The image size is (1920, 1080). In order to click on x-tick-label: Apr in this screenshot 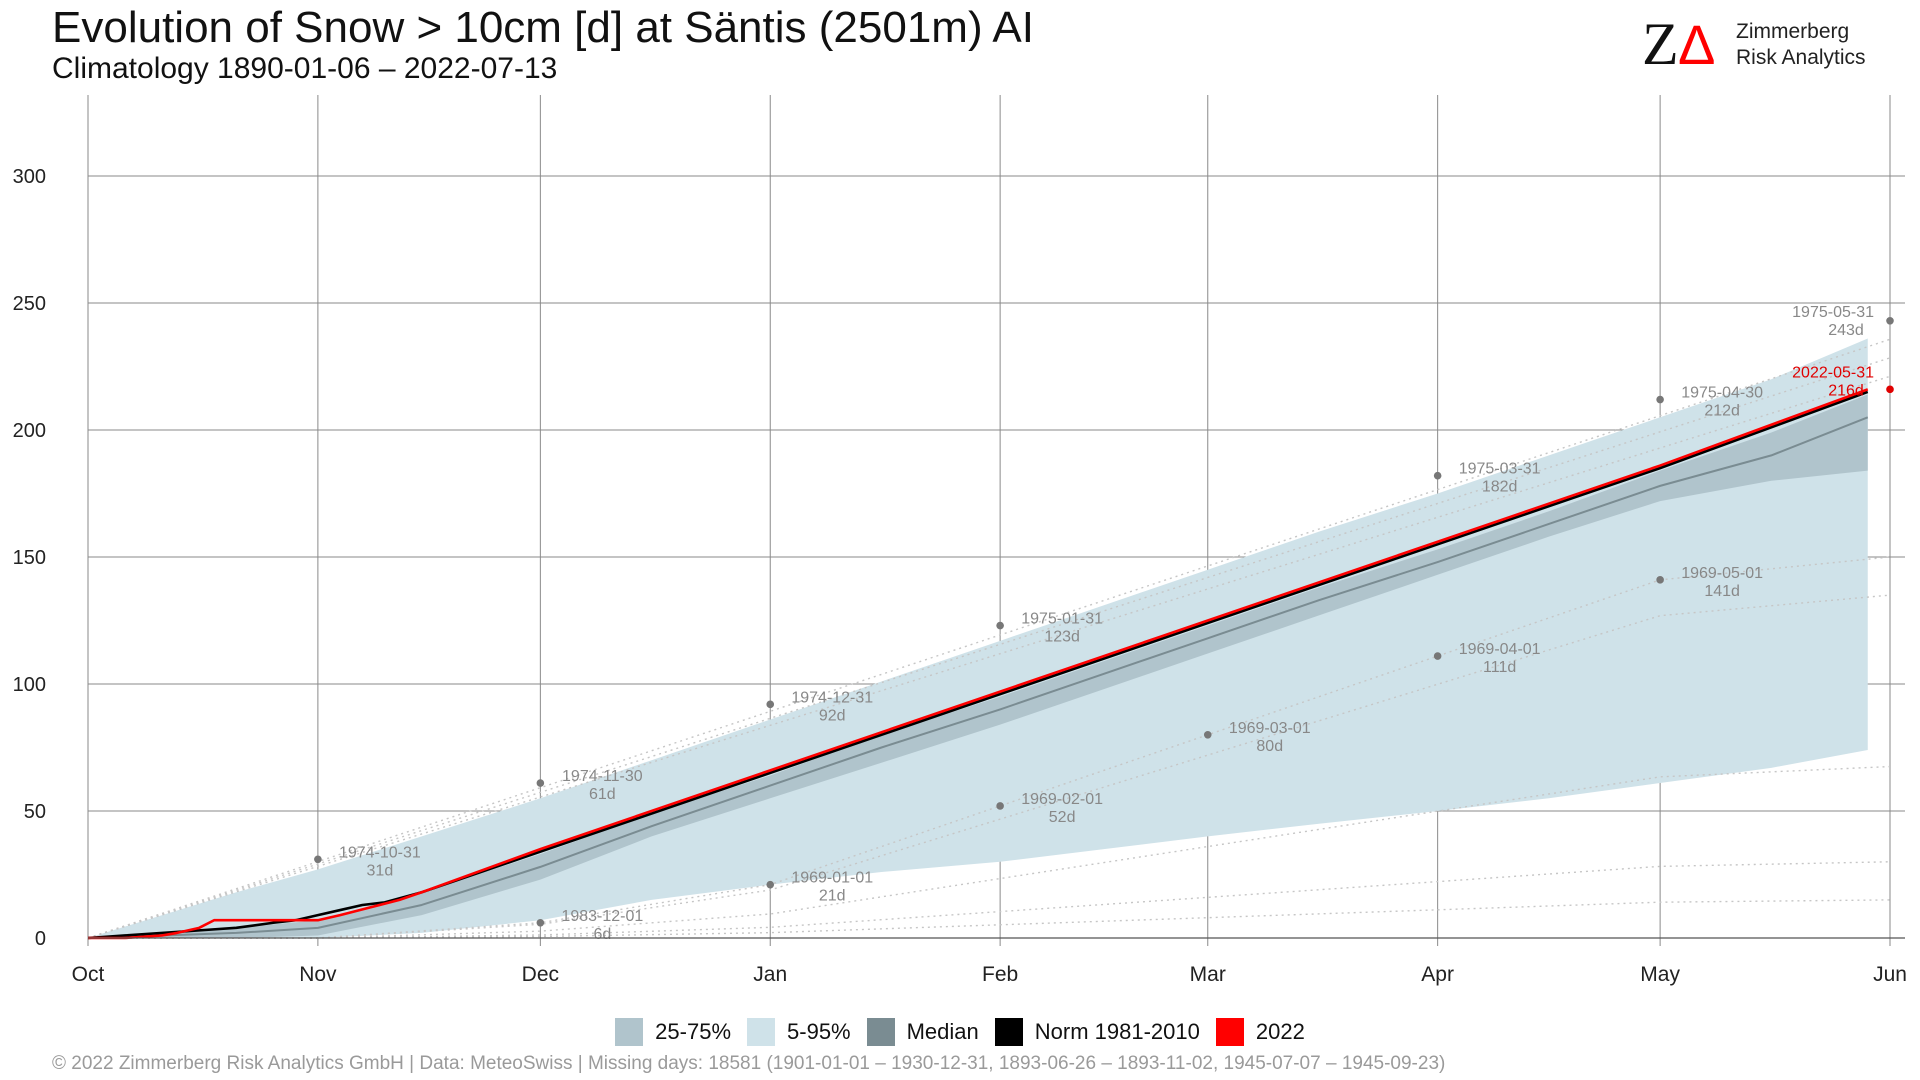, I will do `click(1437, 974)`.